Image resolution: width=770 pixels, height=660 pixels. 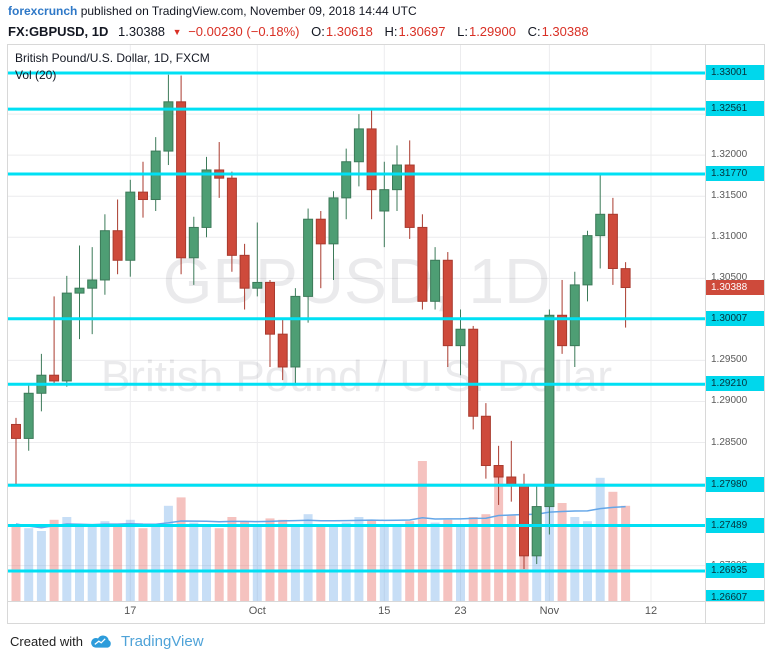 What do you see at coordinates (142, 31) in the screenshot?
I see `last-price-value: 1.30388` at bounding box center [142, 31].